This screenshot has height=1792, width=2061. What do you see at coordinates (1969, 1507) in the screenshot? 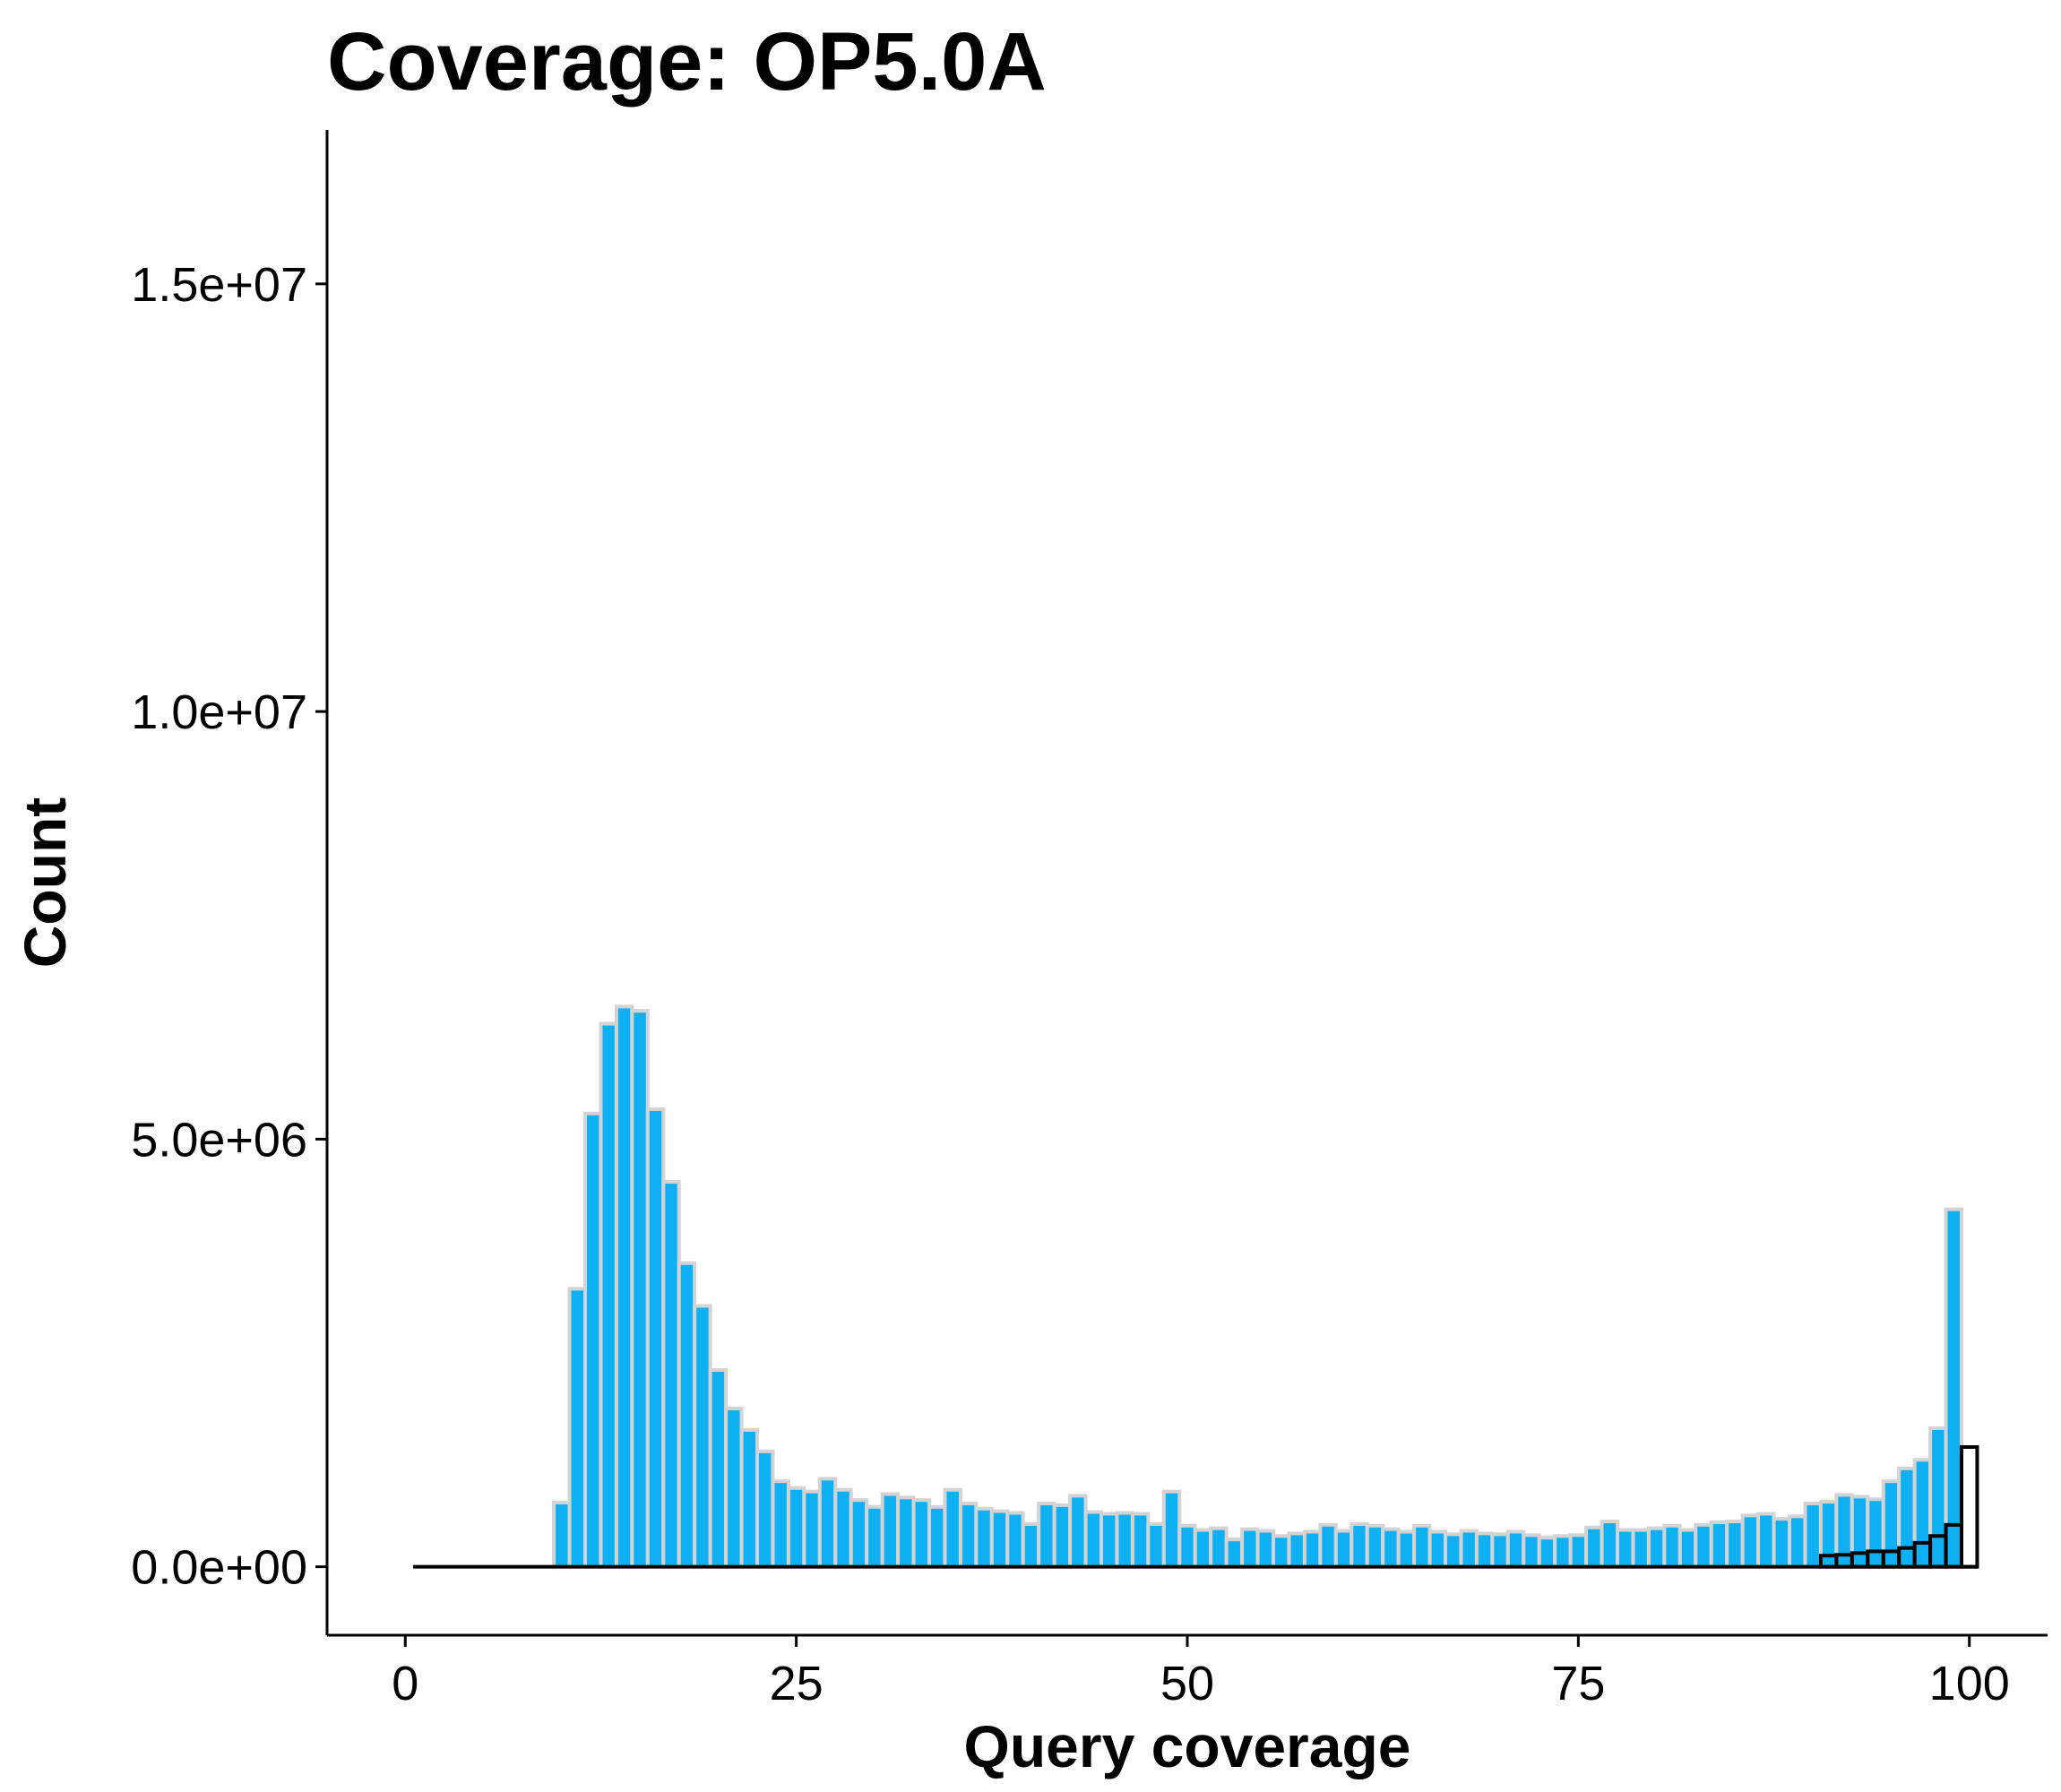
I see `subset-series-bar` at bounding box center [1969, 1507].